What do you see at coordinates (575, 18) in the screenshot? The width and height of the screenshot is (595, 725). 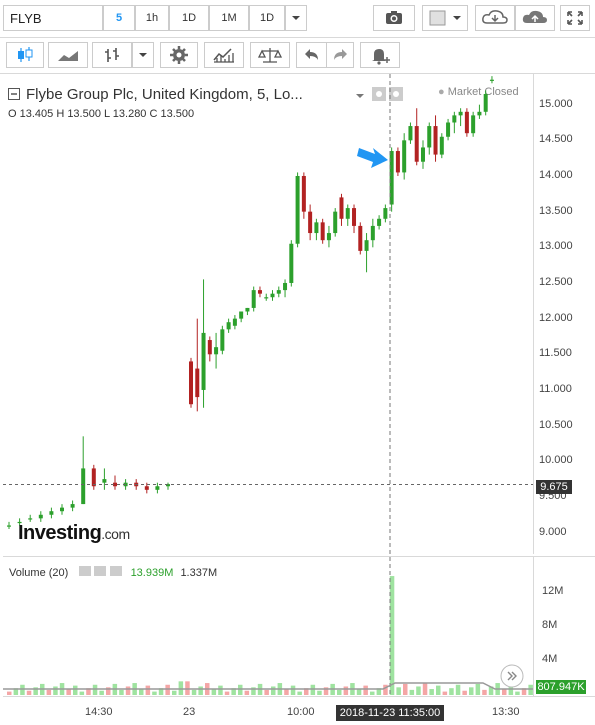 I see `fullscreen-button` at bounding box center [575, 18].